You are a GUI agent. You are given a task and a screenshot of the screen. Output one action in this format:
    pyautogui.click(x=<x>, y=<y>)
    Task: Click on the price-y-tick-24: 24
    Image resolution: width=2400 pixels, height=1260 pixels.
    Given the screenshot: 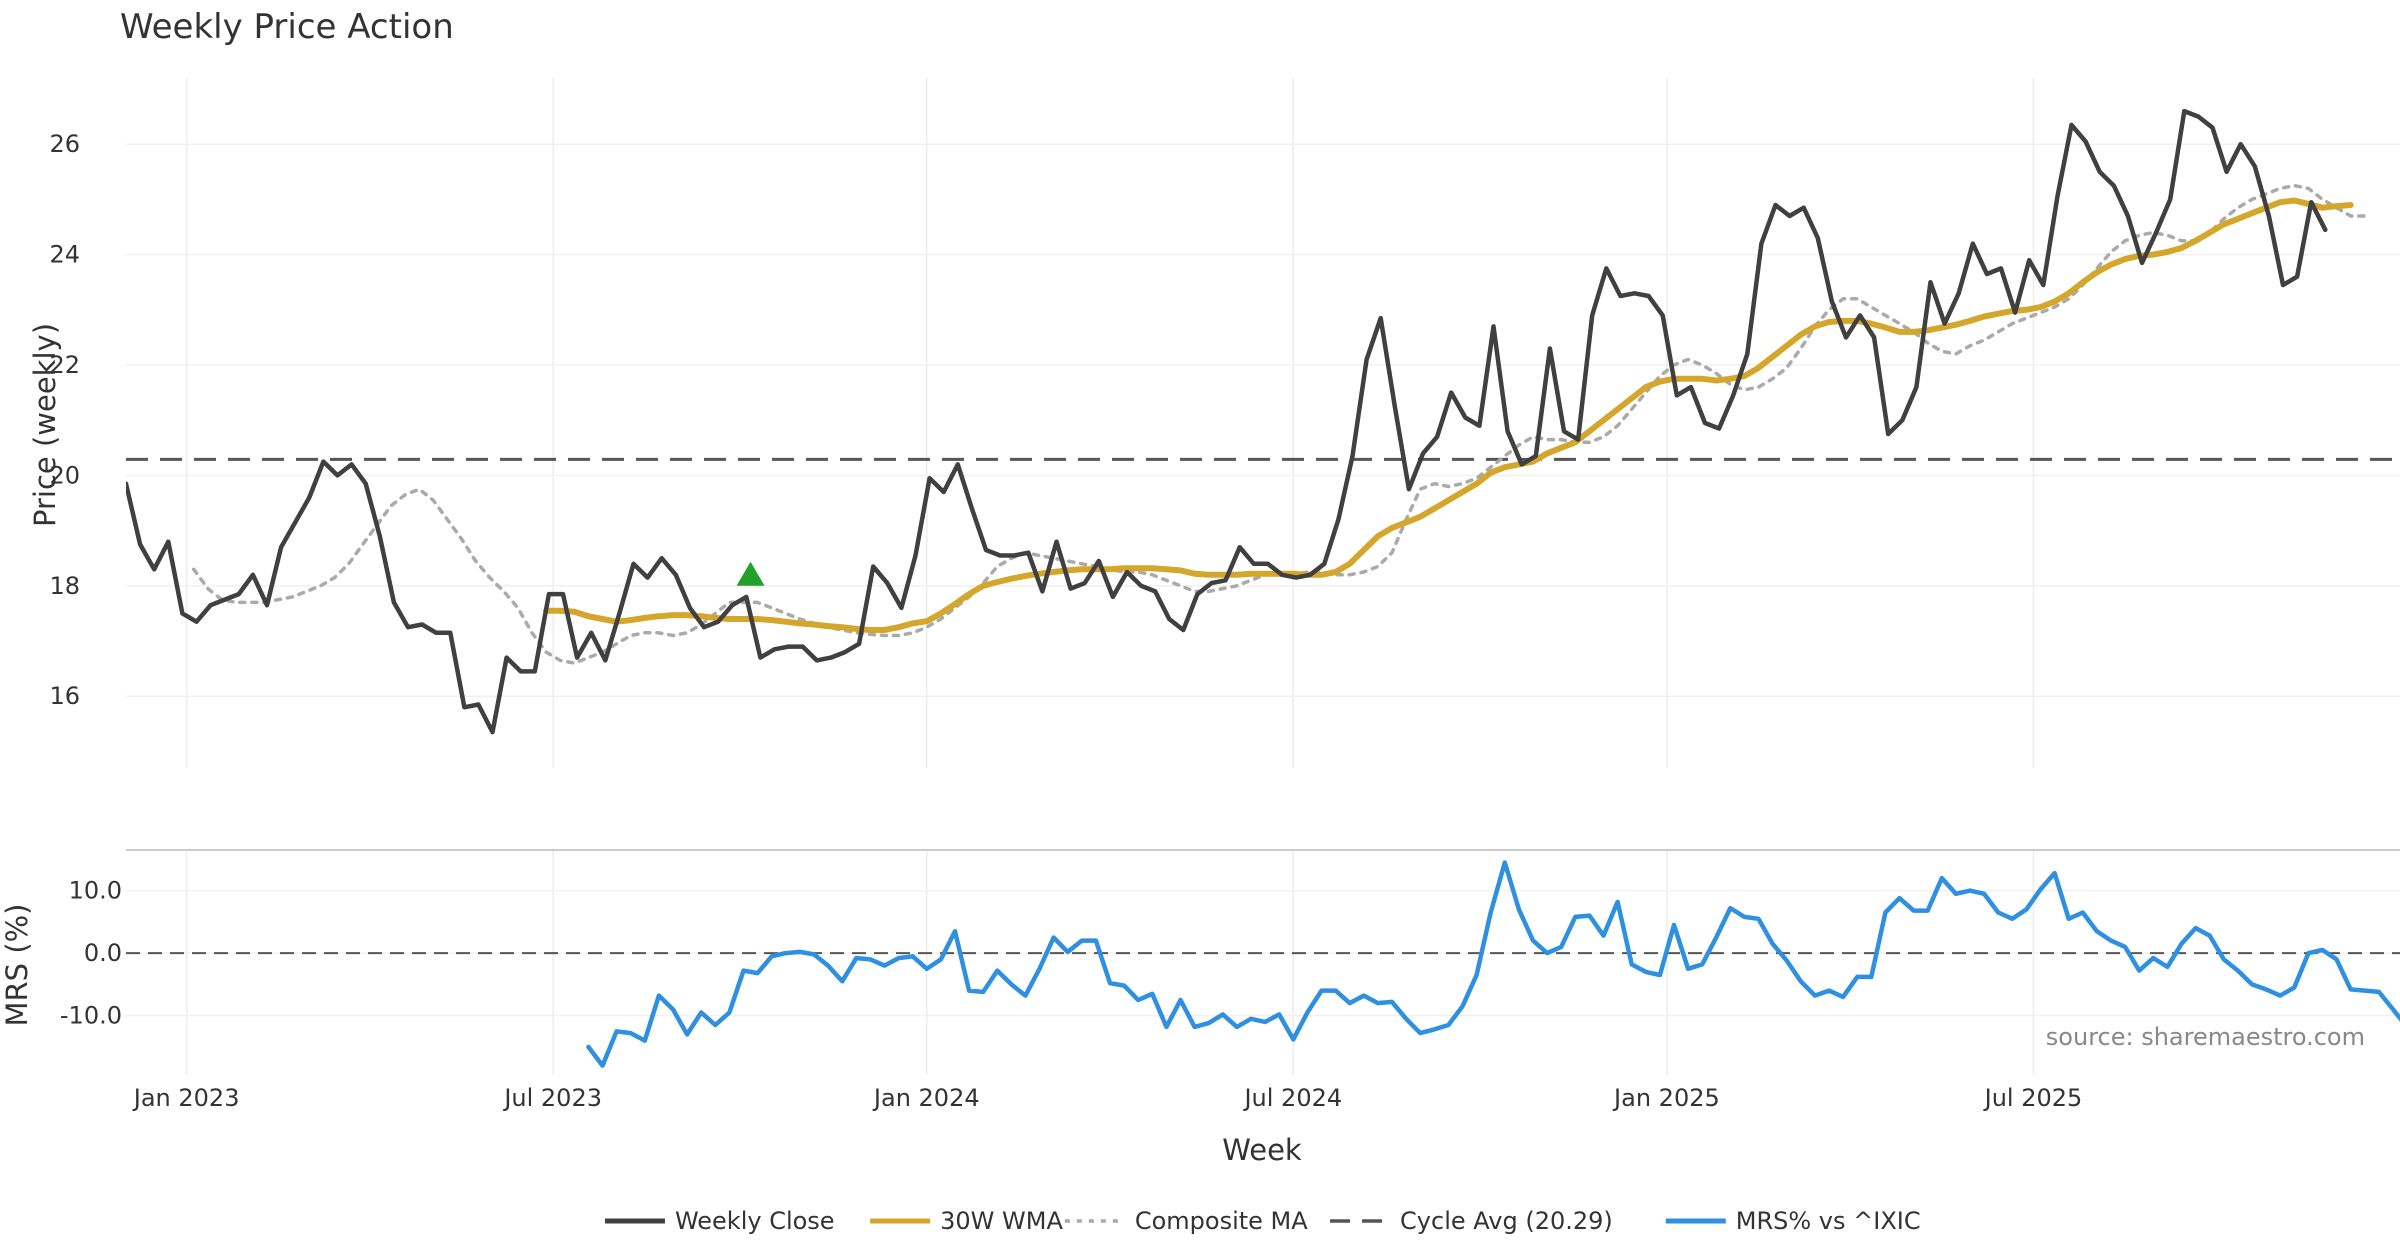 What is the action you would take?
    pyautogui.click(x=64, y=255)
    